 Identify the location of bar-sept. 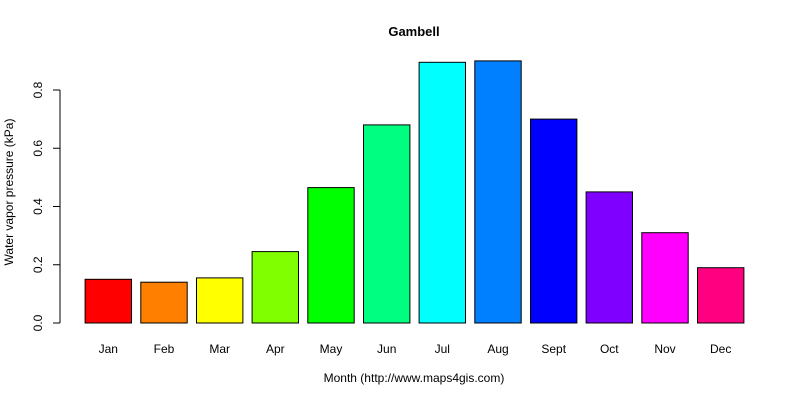
(554, 221).